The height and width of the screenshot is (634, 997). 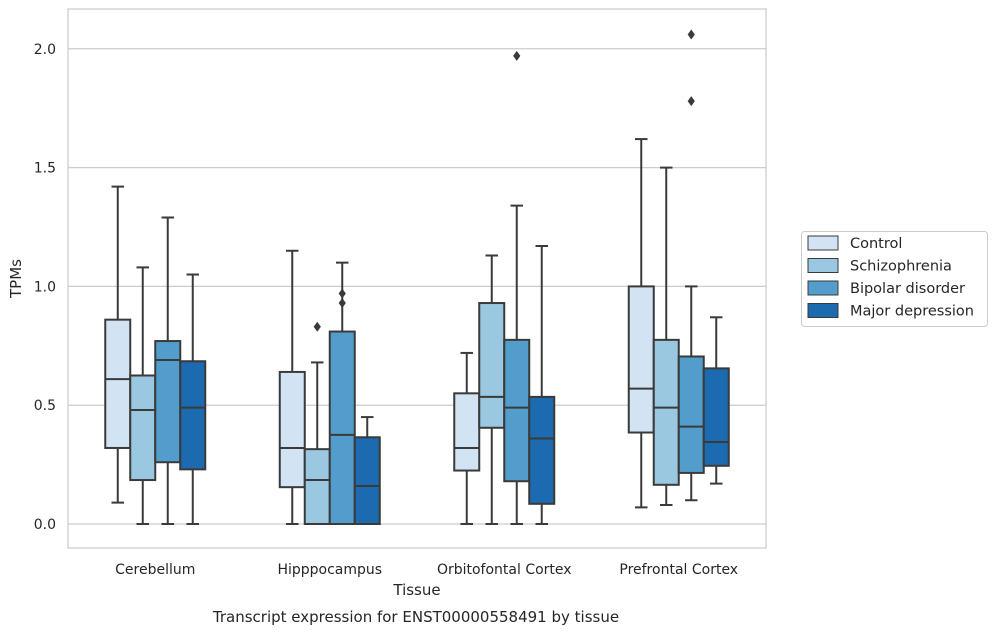 I want to click on x-axis-label: Tissue, so click(x=416, y=590).